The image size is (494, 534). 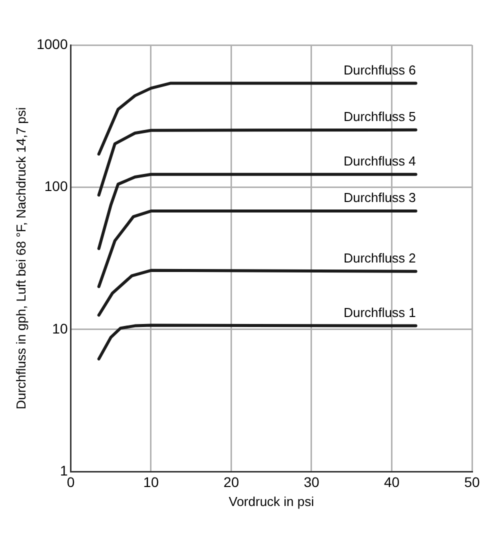 I want to click on x-tick-label: 0, so click(x=70, y=482).